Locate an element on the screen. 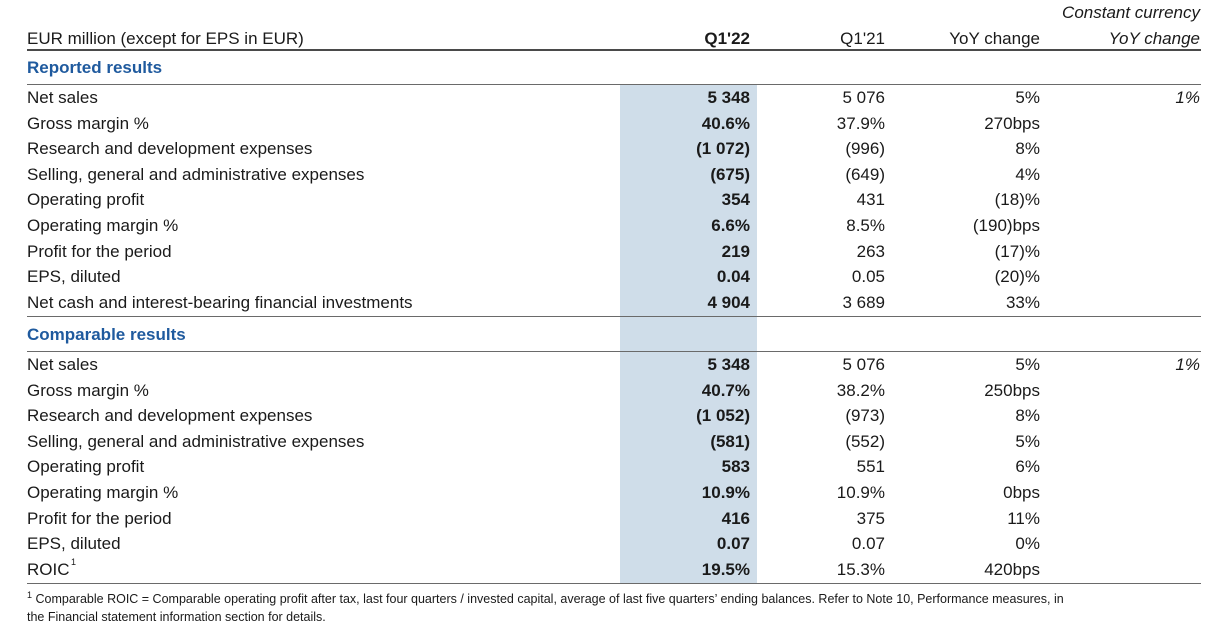 The width and height of the screenshot is (1231, 639). cell-q121: 3 689 is located at coordinates (863, 302).